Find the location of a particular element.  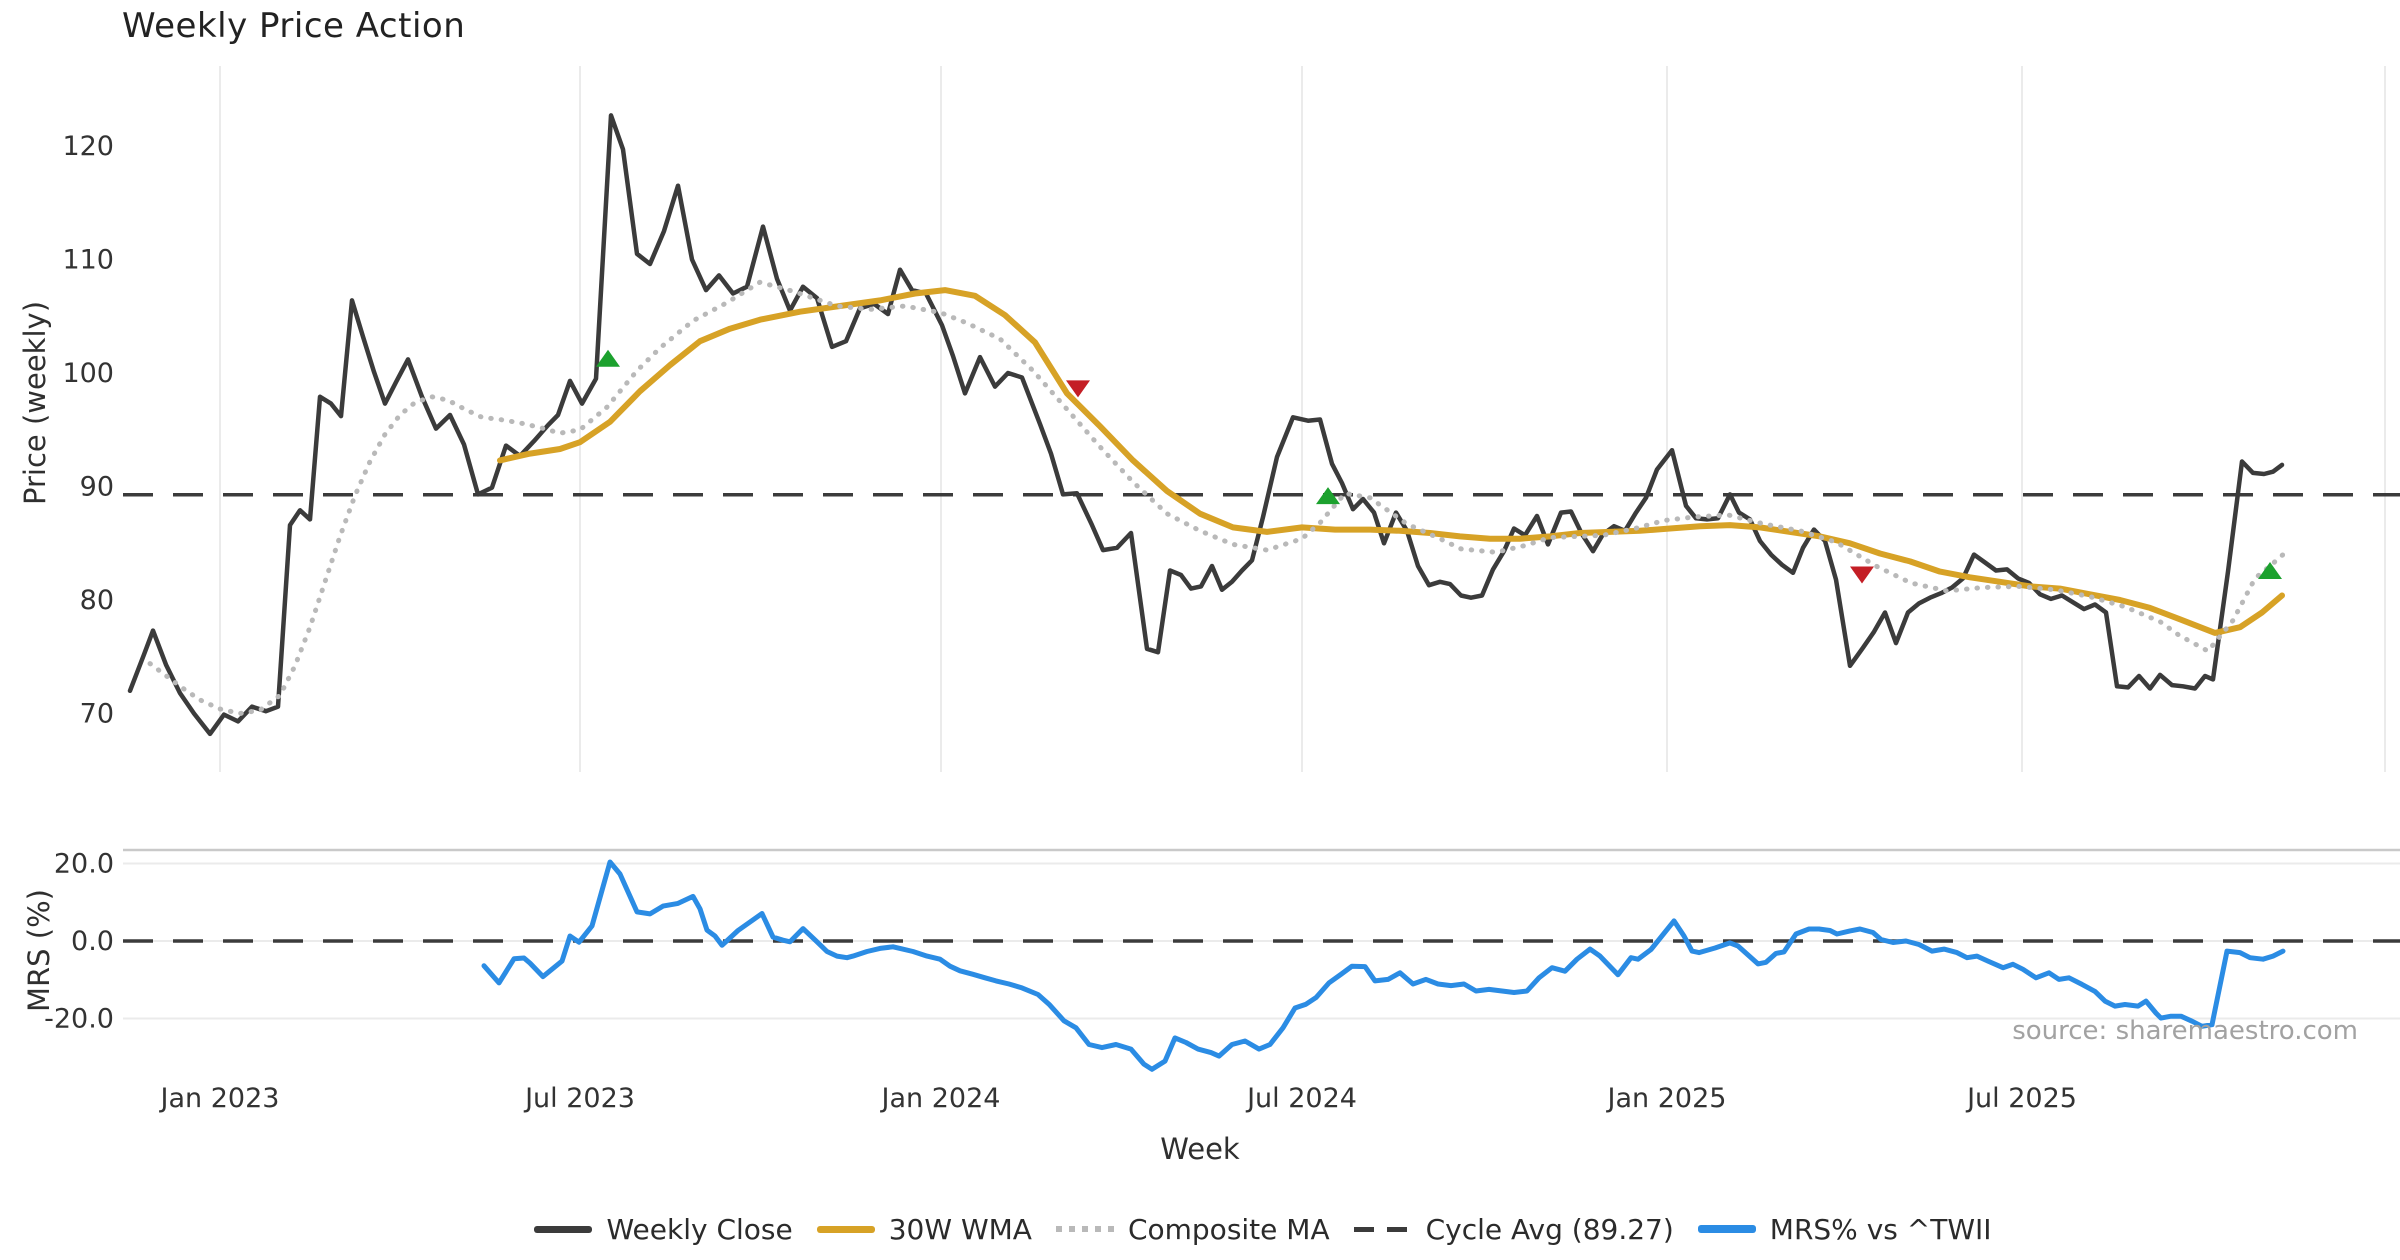

x-tick-label: Jul 2023 is located at coordinates (579, 1098).